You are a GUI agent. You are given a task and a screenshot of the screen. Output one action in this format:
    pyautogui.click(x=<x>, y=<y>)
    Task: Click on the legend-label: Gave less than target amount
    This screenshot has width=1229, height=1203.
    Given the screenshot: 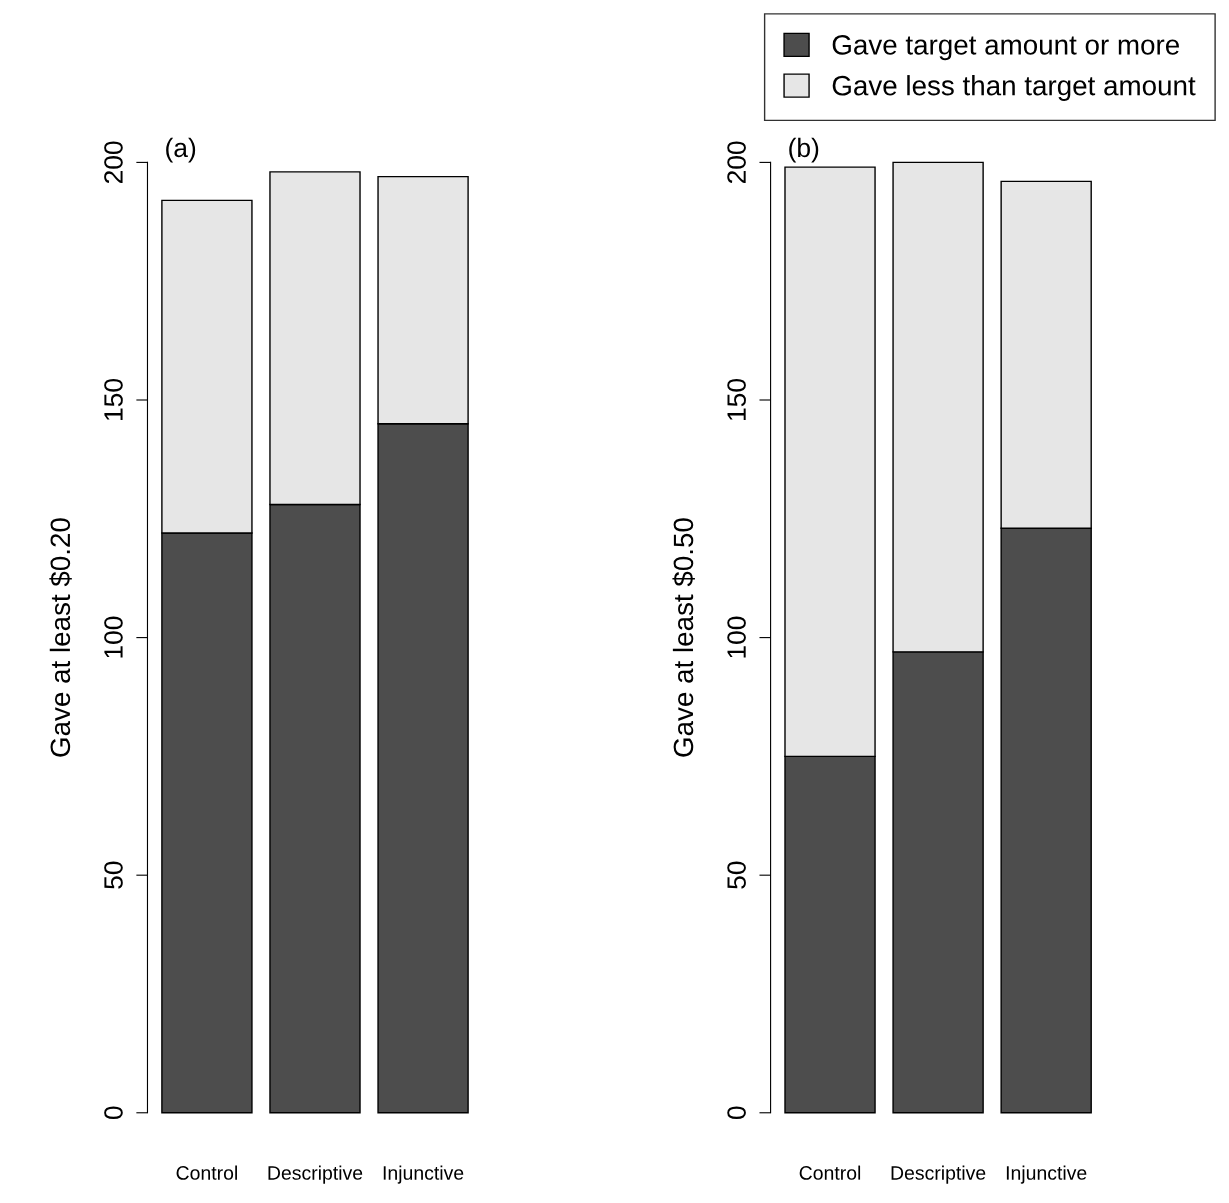 What is the action you would take?
    pyautogui.click(x=1014, y=88)
    